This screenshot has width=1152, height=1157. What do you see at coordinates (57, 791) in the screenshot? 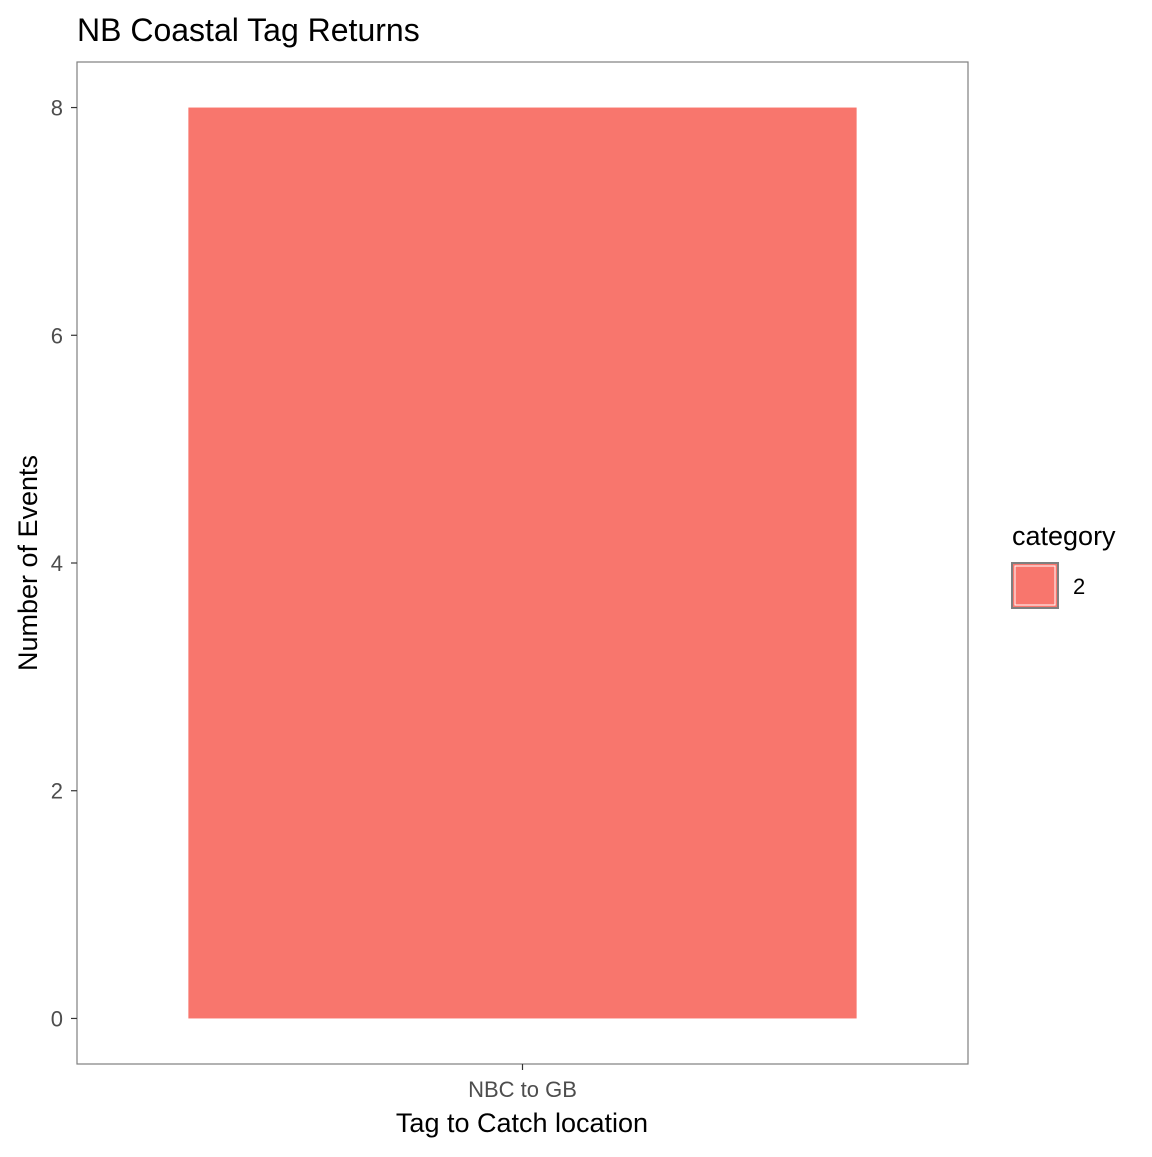
I see `y-tick-label: 2` at bounding box center [57, 791].